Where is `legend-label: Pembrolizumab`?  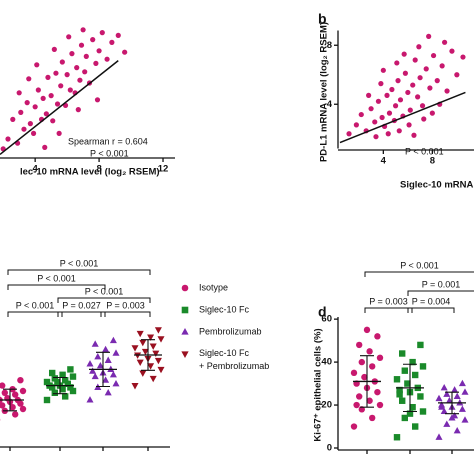 legend-label: Pembrolizumab is located at coordinates (230, 331).